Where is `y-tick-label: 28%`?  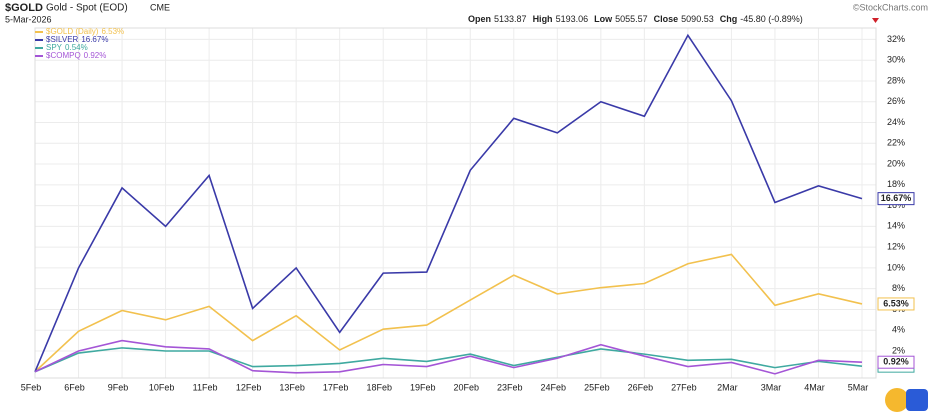 y-tick-label: 28% is located at coordinates (896, 80).